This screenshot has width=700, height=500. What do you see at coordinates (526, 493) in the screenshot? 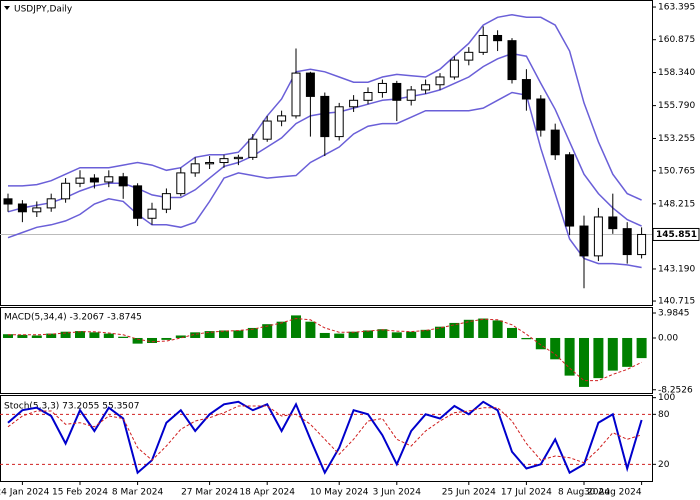
I see `x-tick-label: 17 Jul 2024` at bounding box center [526, 493].